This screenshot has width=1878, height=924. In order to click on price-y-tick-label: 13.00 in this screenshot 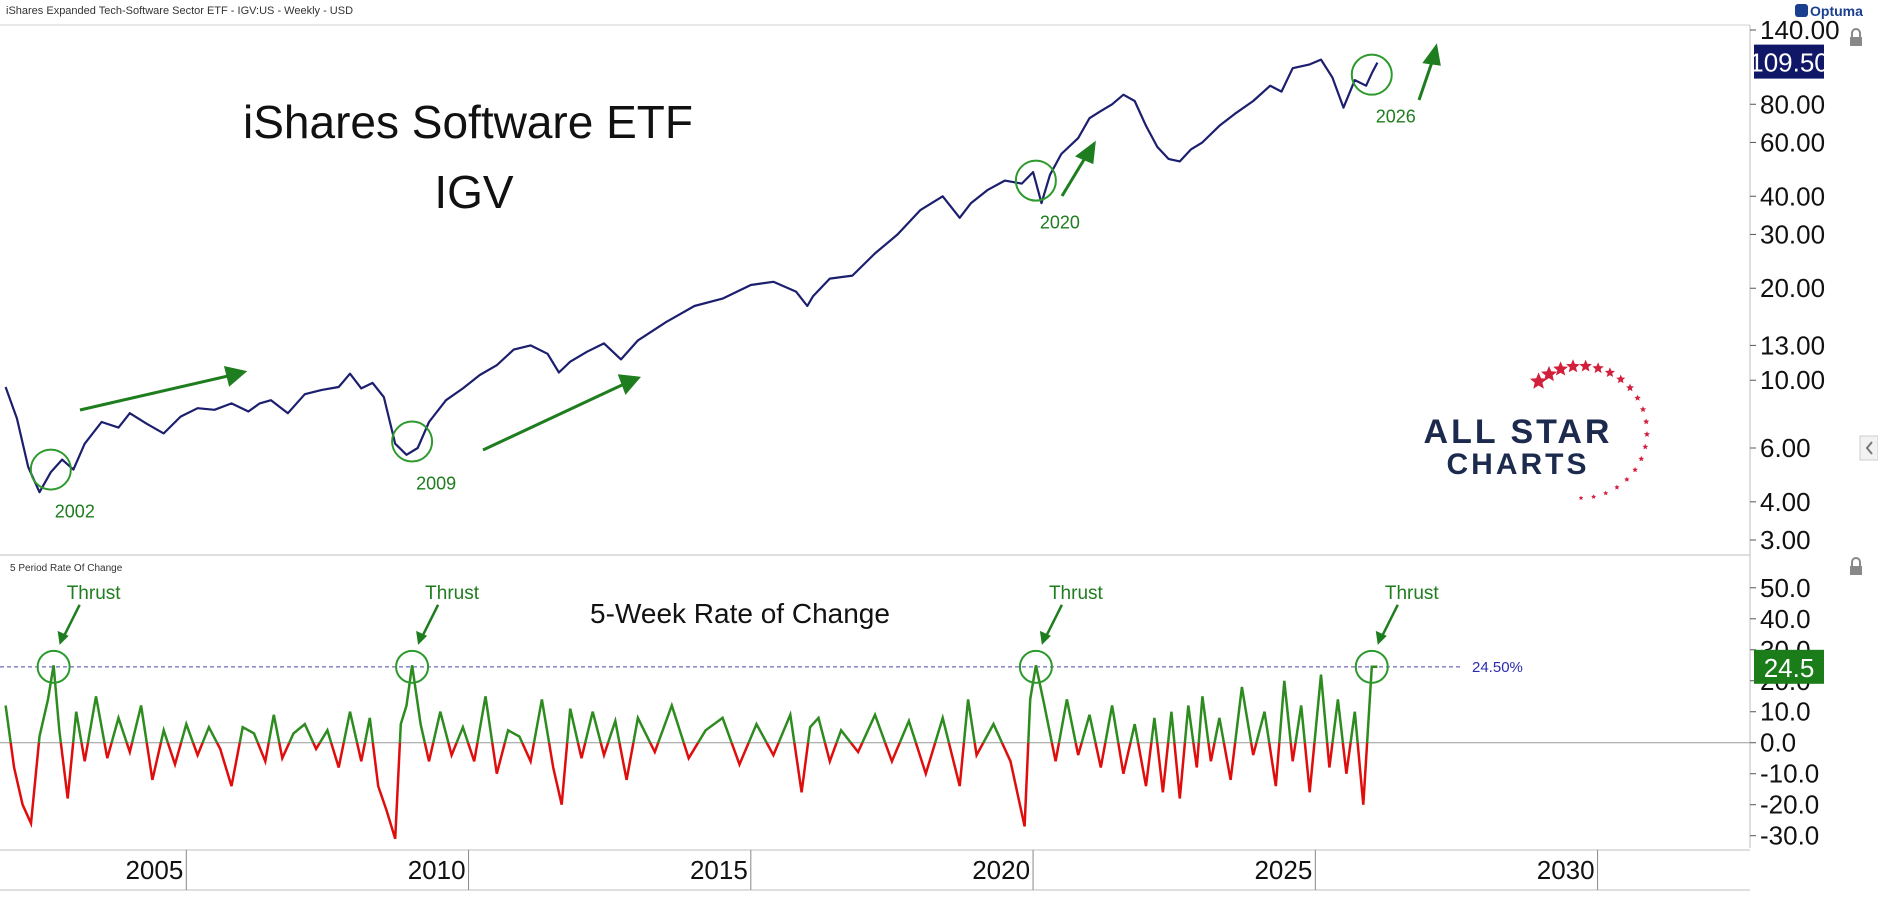, I will do `click(1792, 345)`.